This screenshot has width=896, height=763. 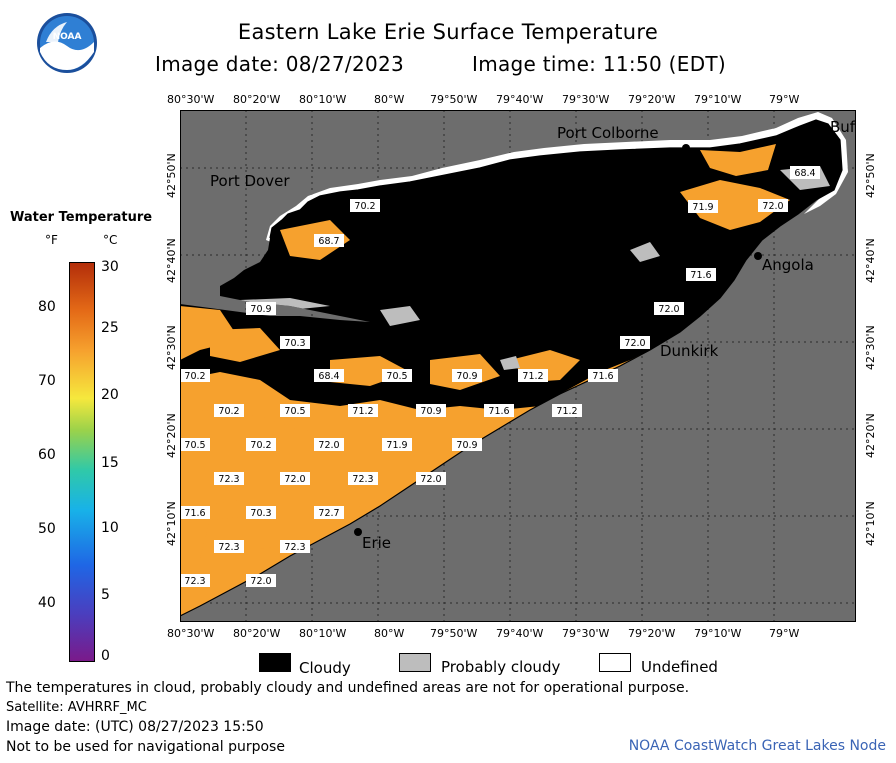 I want to click on city-marker-buffalo, so click(x=828, y=144).